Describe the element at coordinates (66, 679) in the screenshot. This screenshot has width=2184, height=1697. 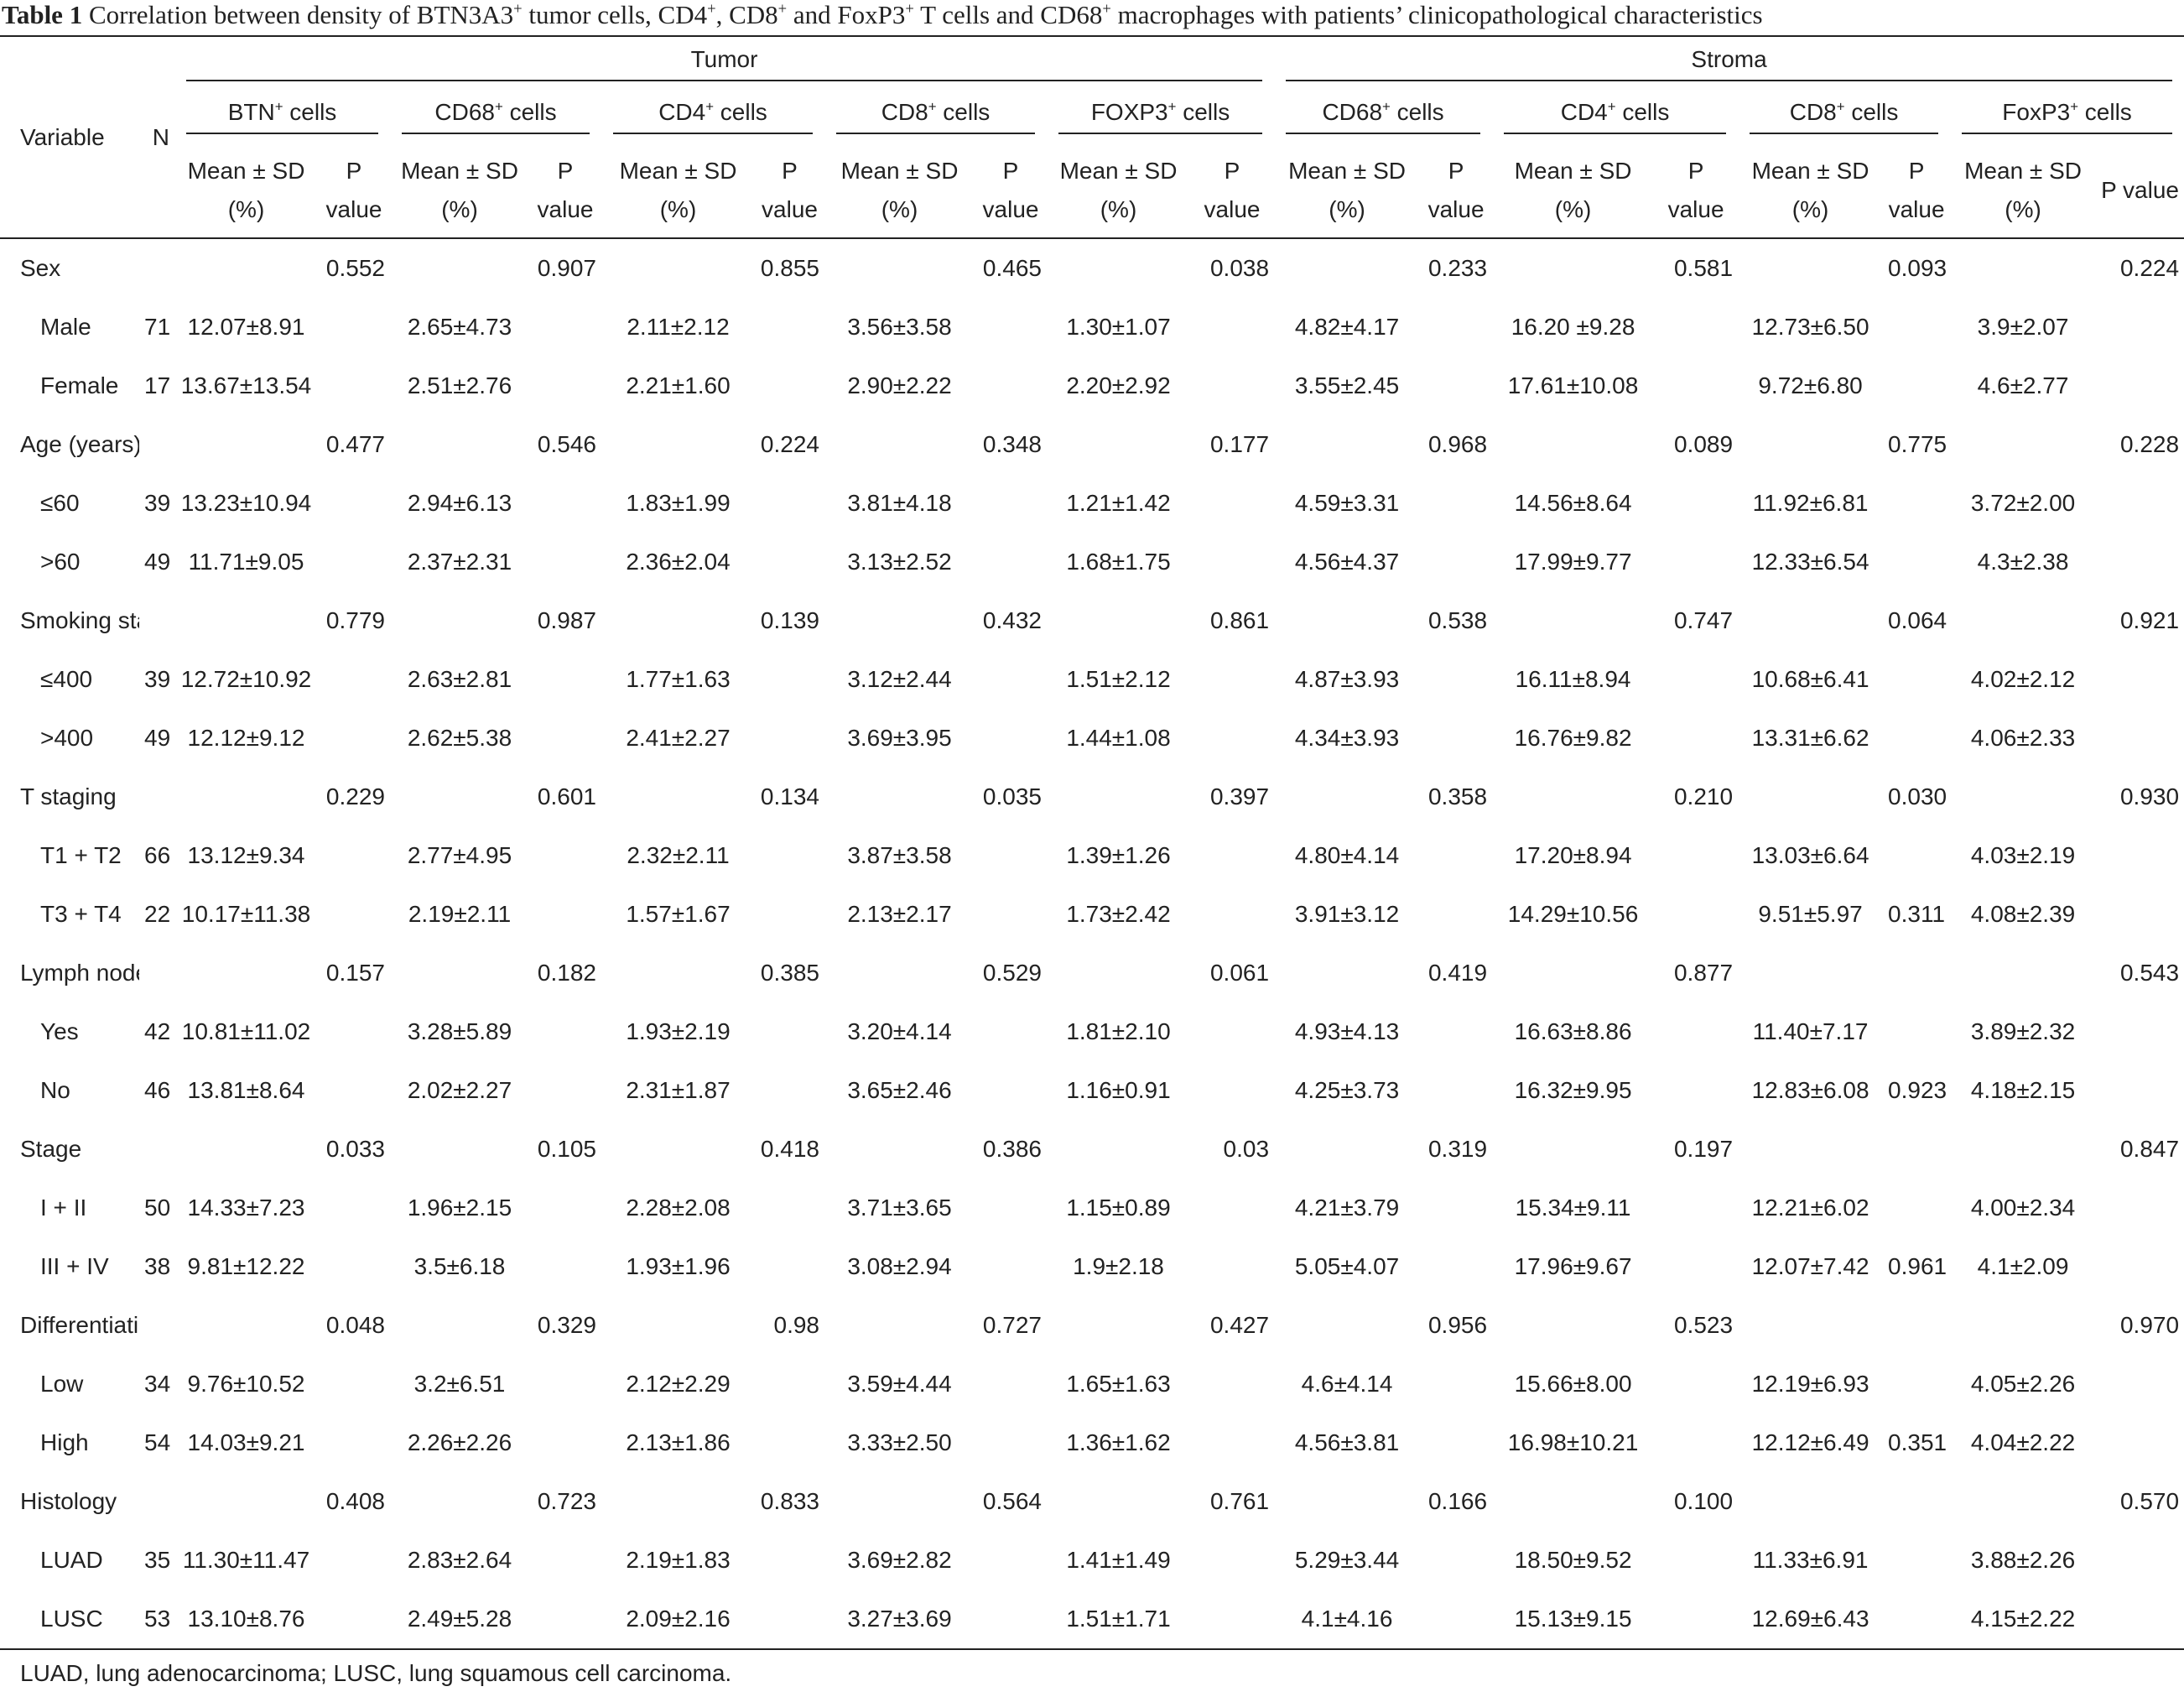
I see `variable-cell: ≤400` at that location.